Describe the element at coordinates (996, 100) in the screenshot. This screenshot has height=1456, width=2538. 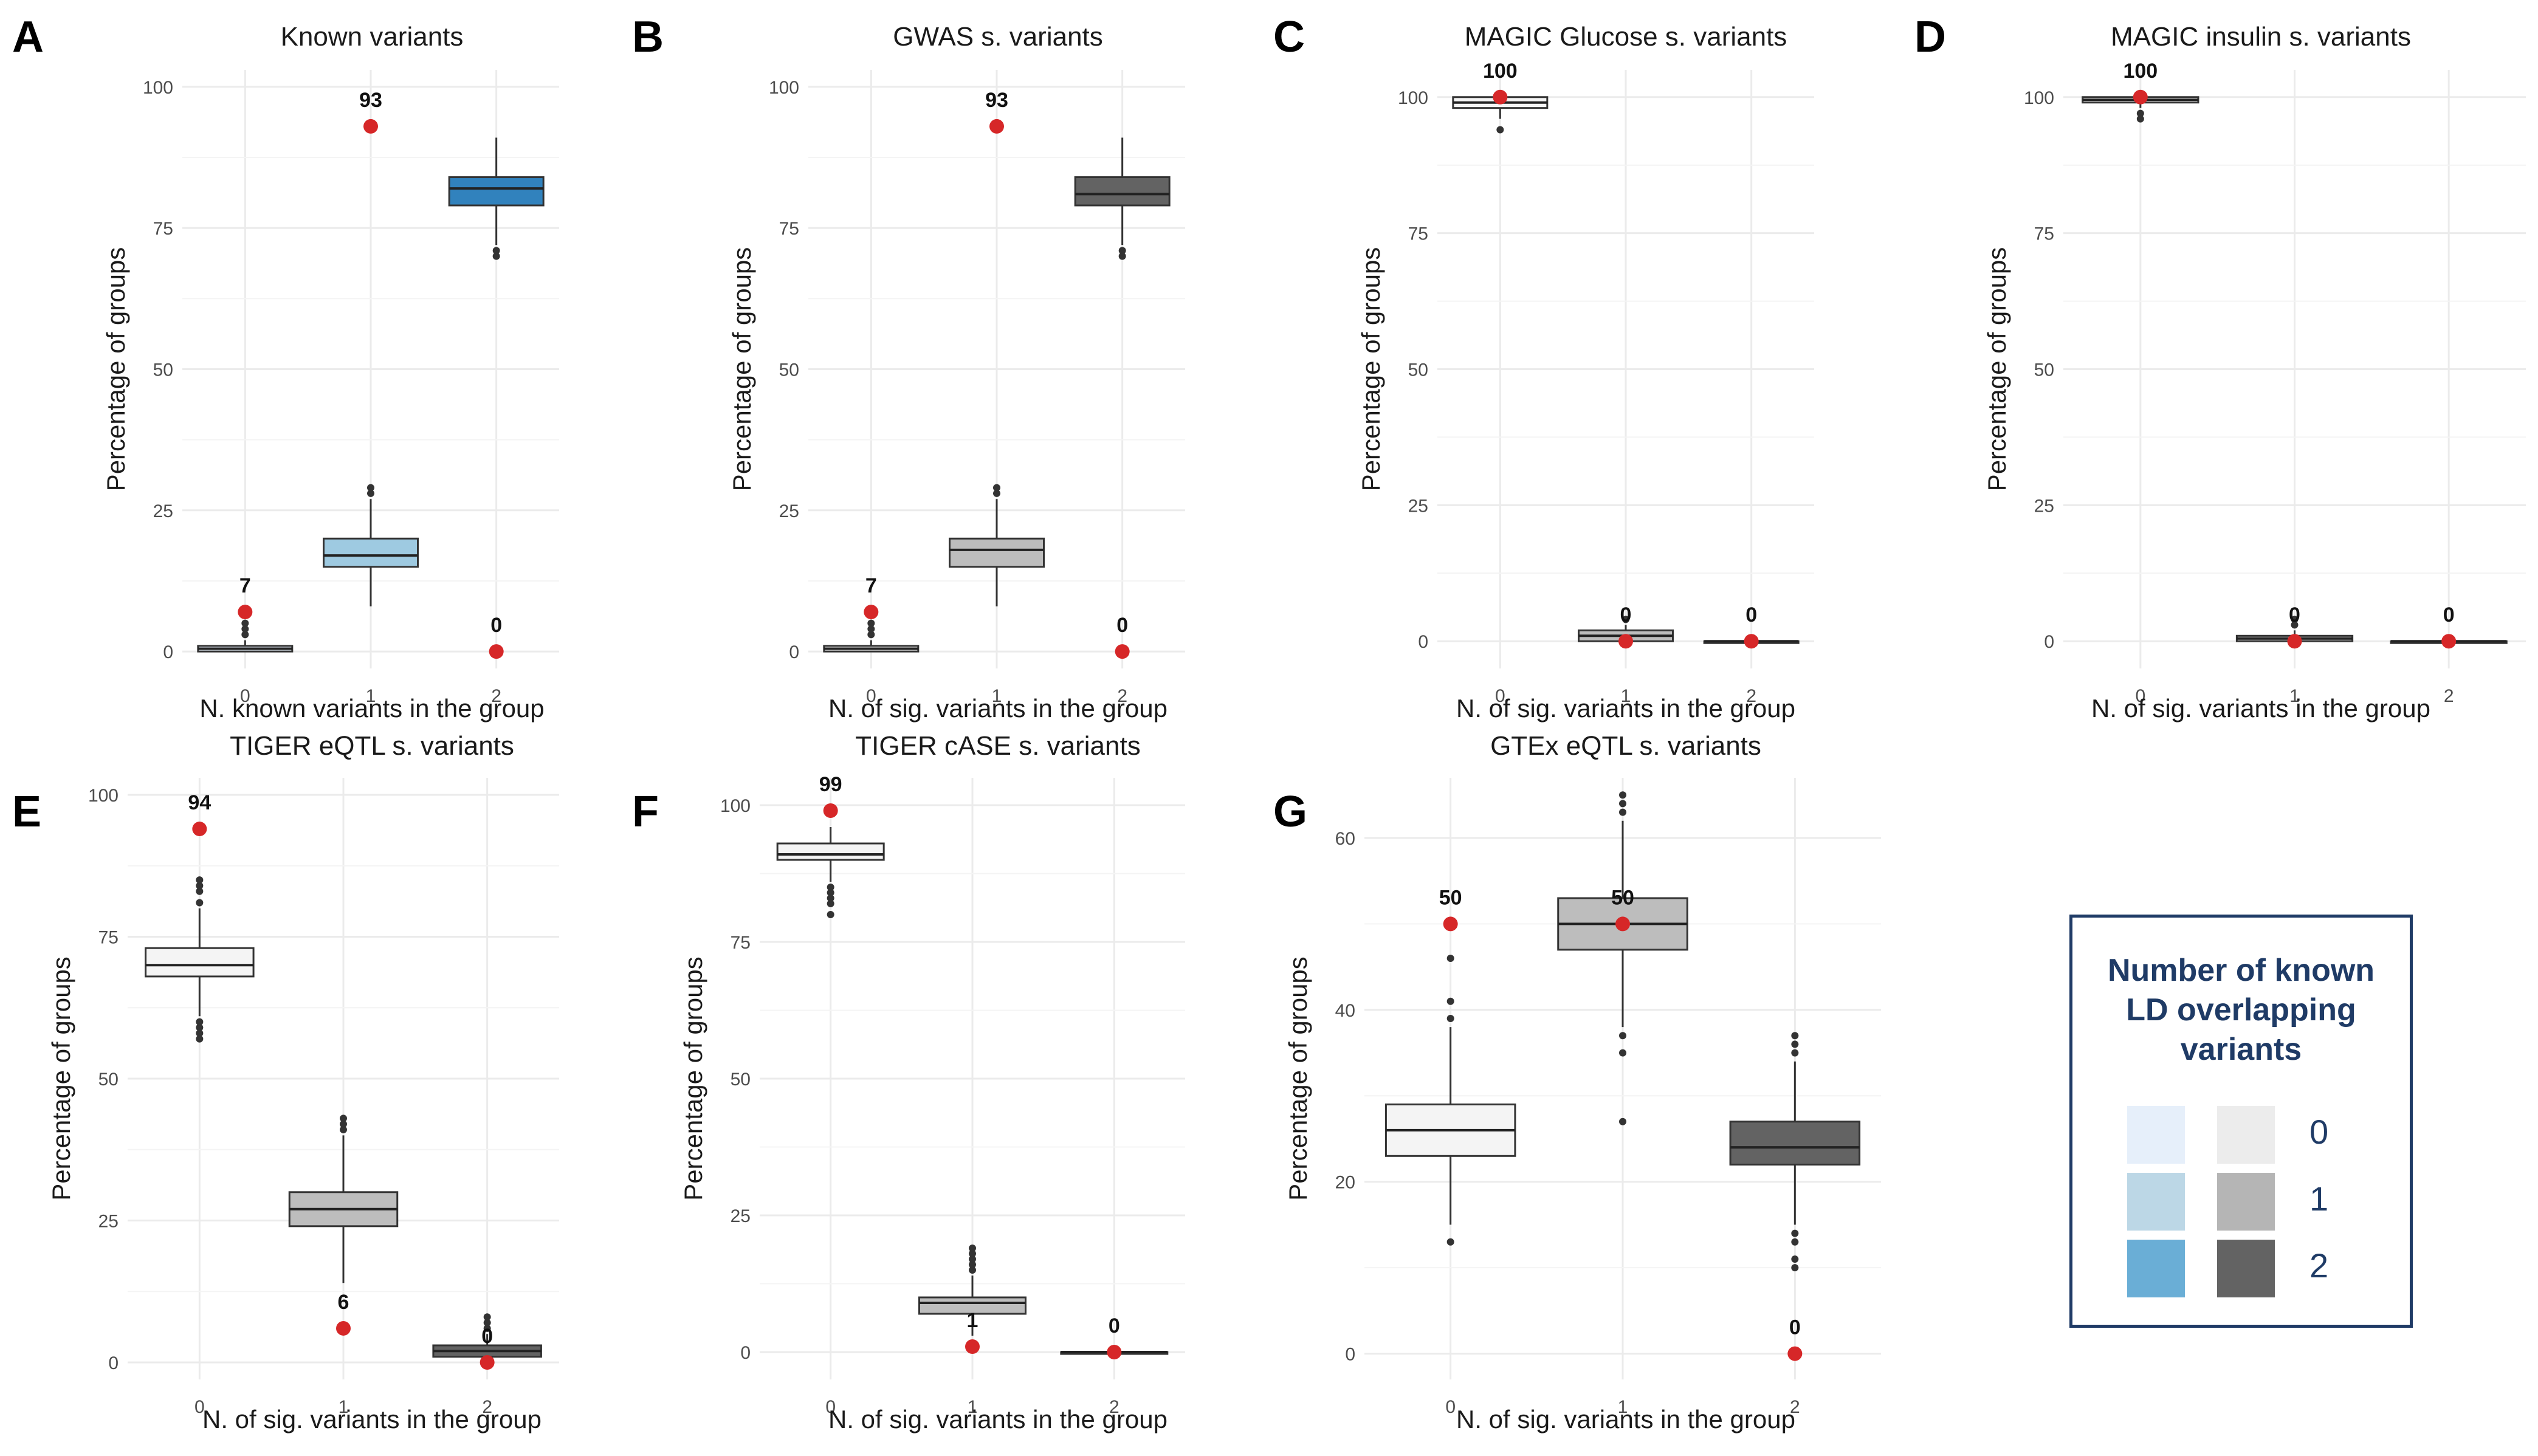
I see `observed-value-label: 93` at that location.